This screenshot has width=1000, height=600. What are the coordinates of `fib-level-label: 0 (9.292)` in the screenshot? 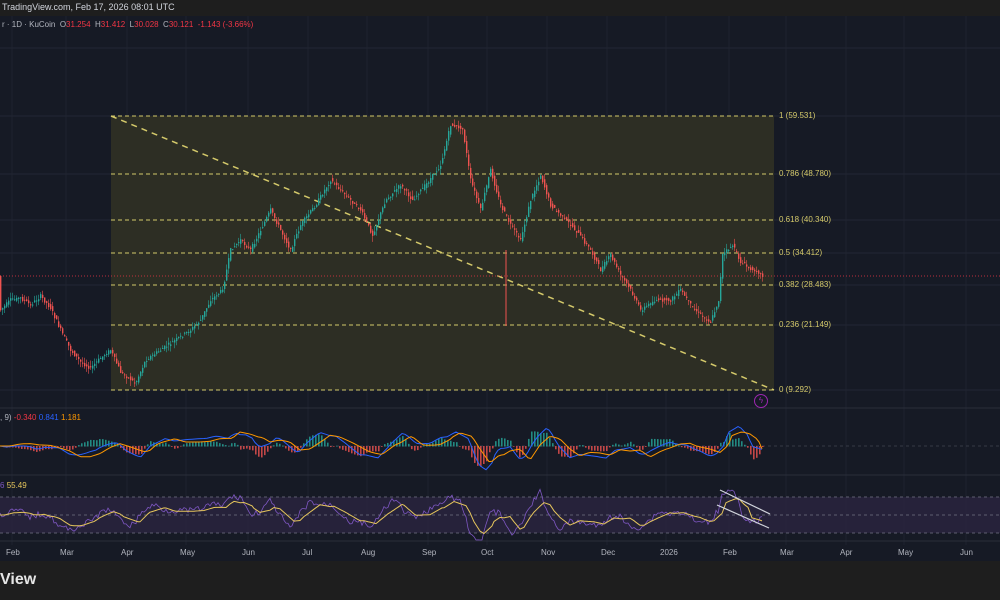 It's located at (795, 389).